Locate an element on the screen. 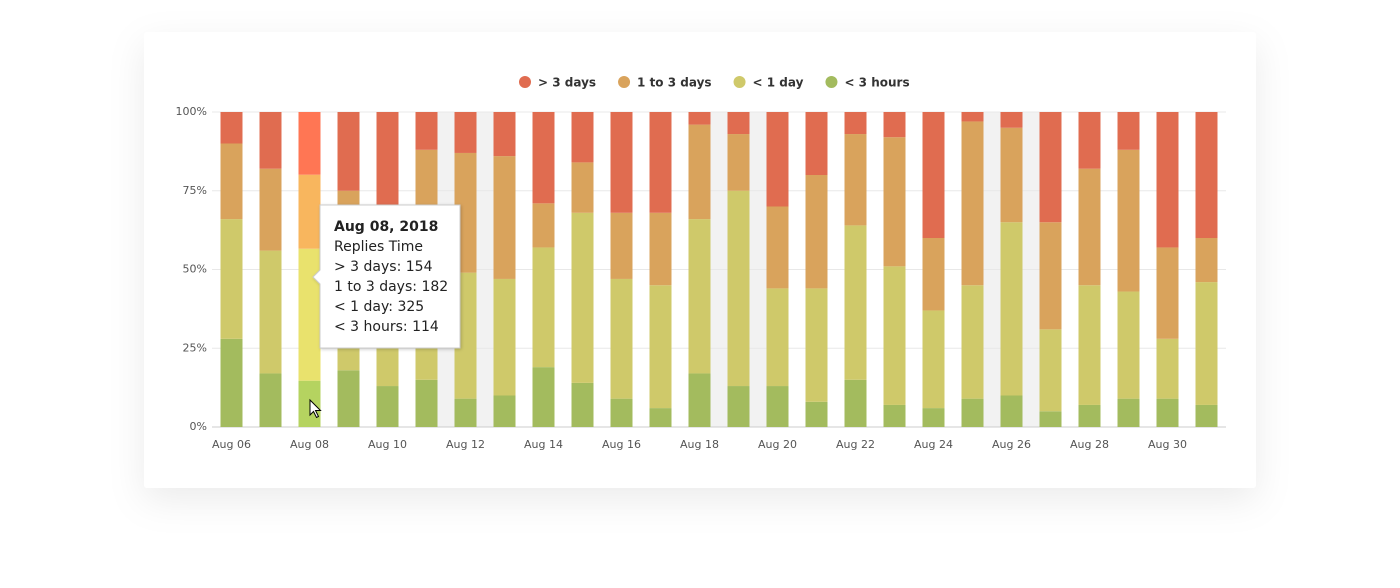 Image resolution: width=1400 pixels, height=588 pixels. tooltip-value: 114 is located at coordinates (425, 327).